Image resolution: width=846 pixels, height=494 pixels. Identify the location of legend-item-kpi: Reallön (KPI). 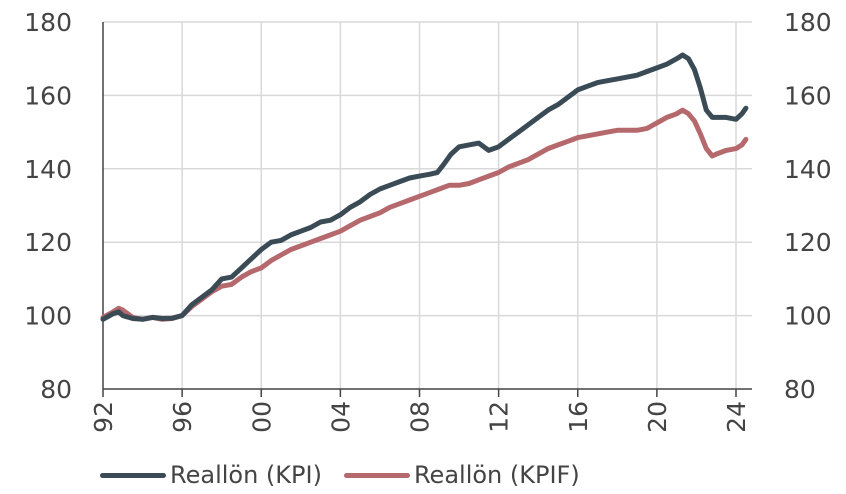
(211, 475).